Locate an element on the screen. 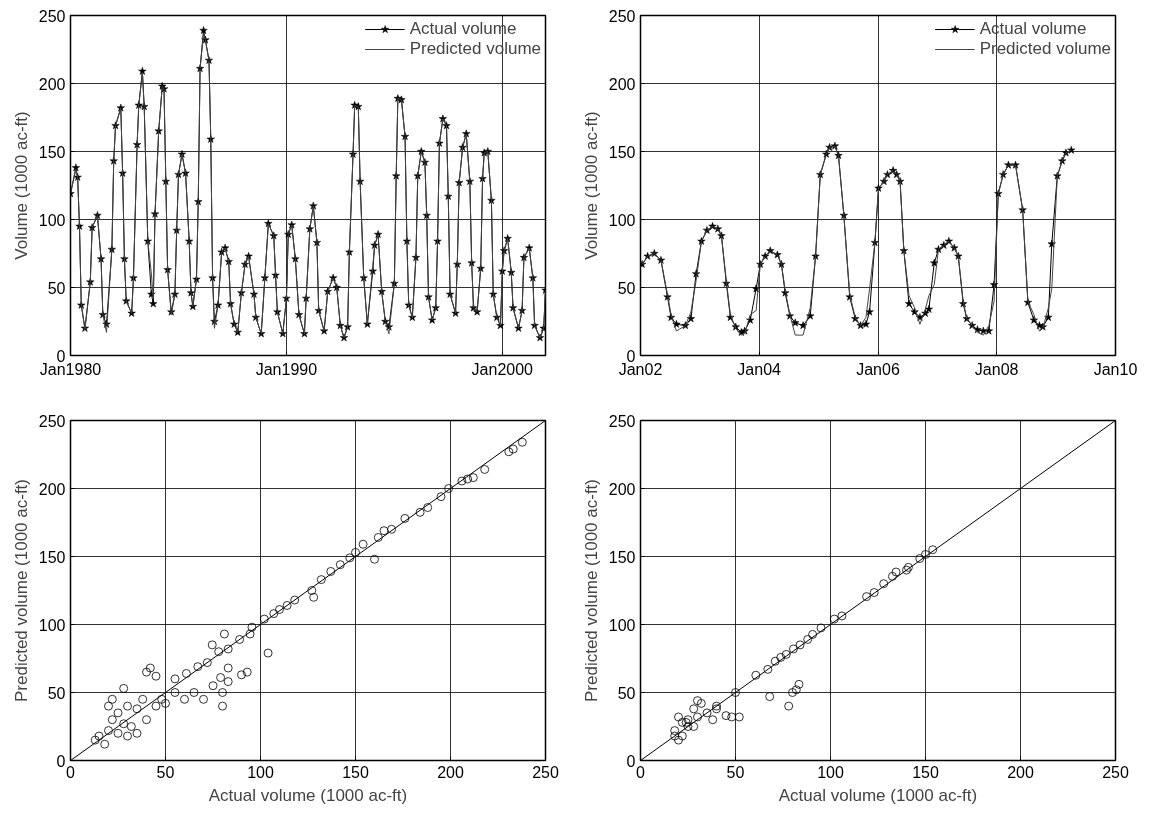 Image resolution: width=1154 pixels, height=818 pixels. x-tick-label: Jan1990 is located at coordinates (286, 369).